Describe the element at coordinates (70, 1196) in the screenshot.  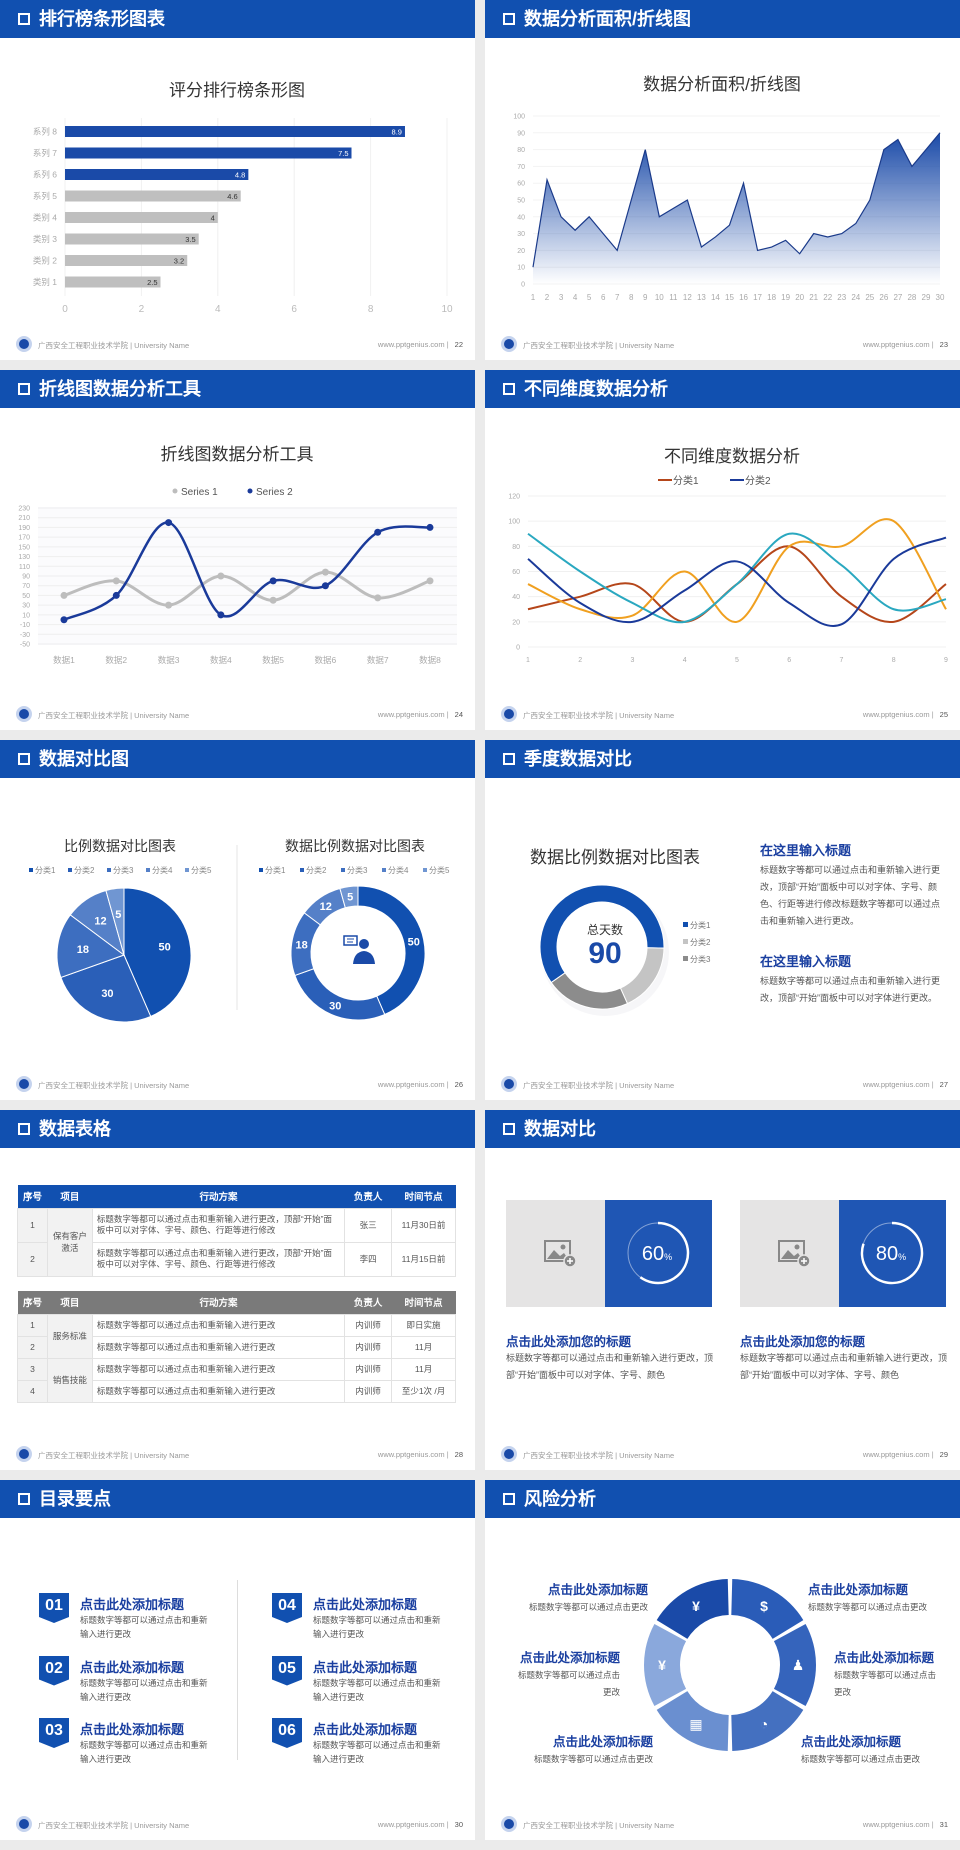
I see `col-header: 项目` at that location.